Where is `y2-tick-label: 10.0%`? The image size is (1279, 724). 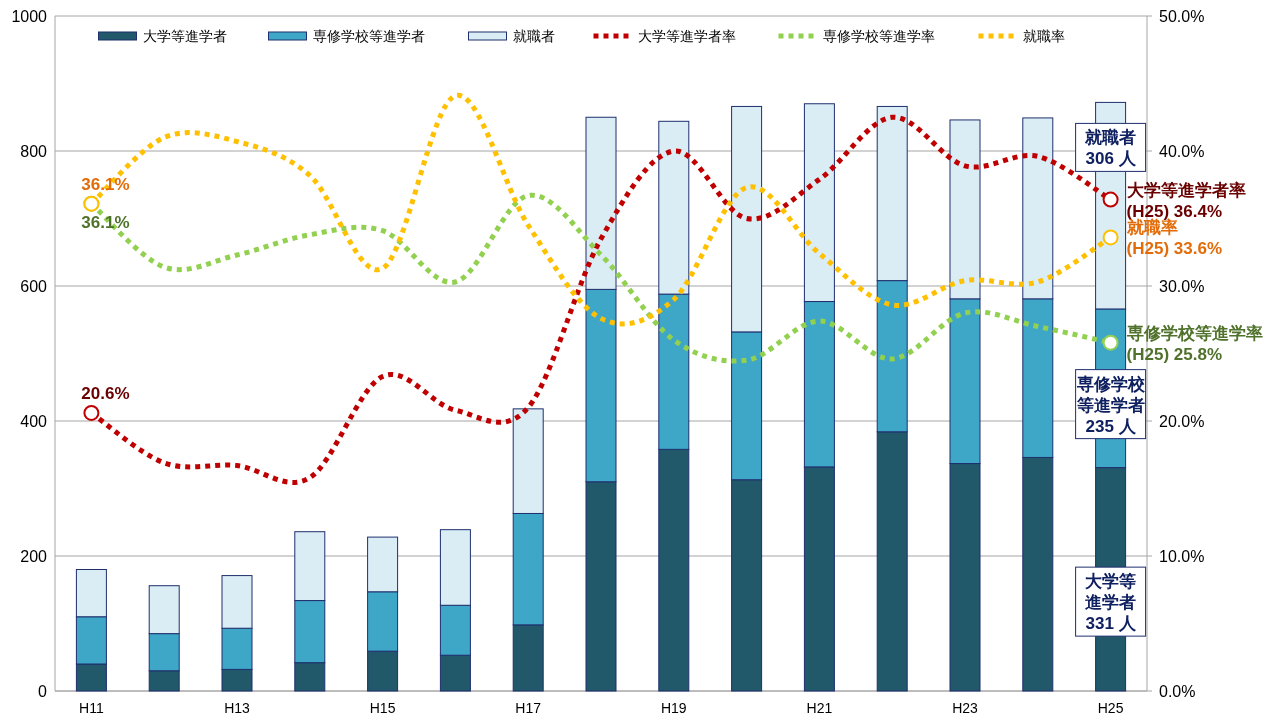
y2-tick-label: 10.0% is located at coordinates (1182, 556).